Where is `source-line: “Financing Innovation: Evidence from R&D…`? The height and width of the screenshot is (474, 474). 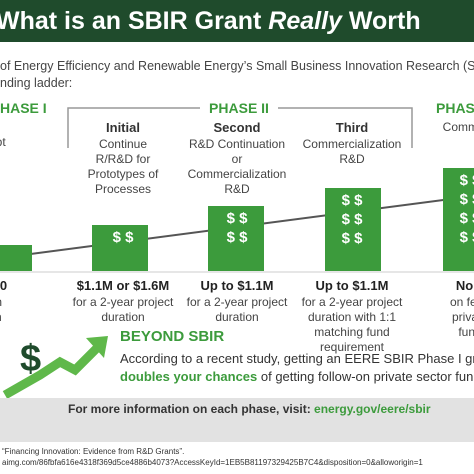
source-line: “Financing Innovation: Evidence from R&D… is located at coordinates (93, 451).